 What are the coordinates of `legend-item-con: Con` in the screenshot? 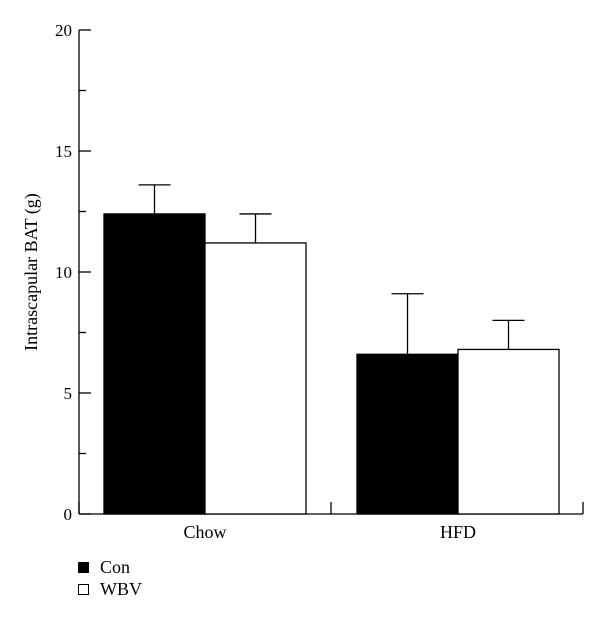 It's located at (110, 567).